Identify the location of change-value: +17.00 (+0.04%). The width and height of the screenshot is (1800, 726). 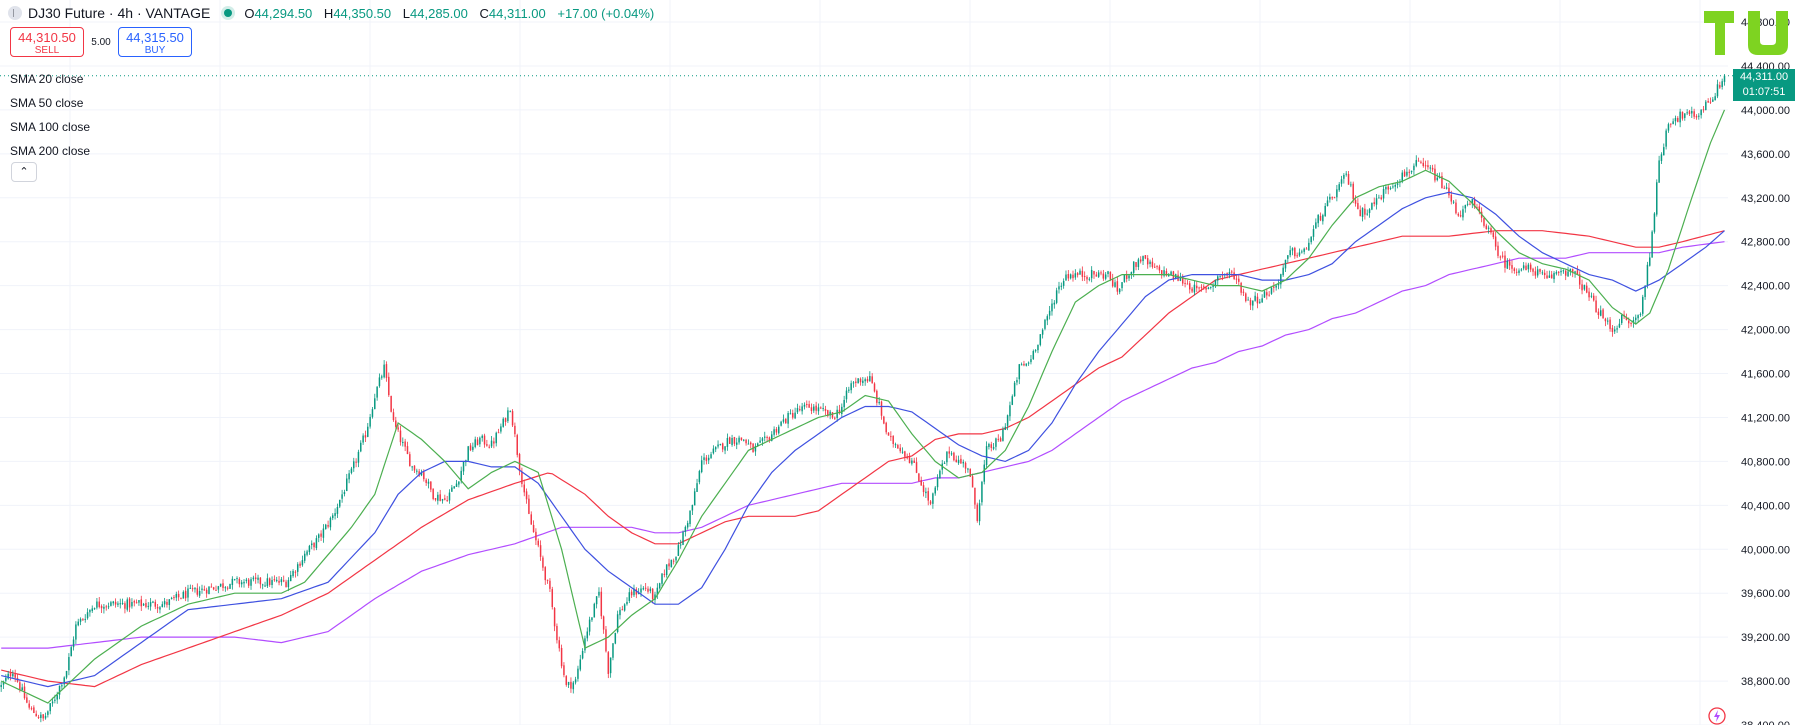
(606, 13).